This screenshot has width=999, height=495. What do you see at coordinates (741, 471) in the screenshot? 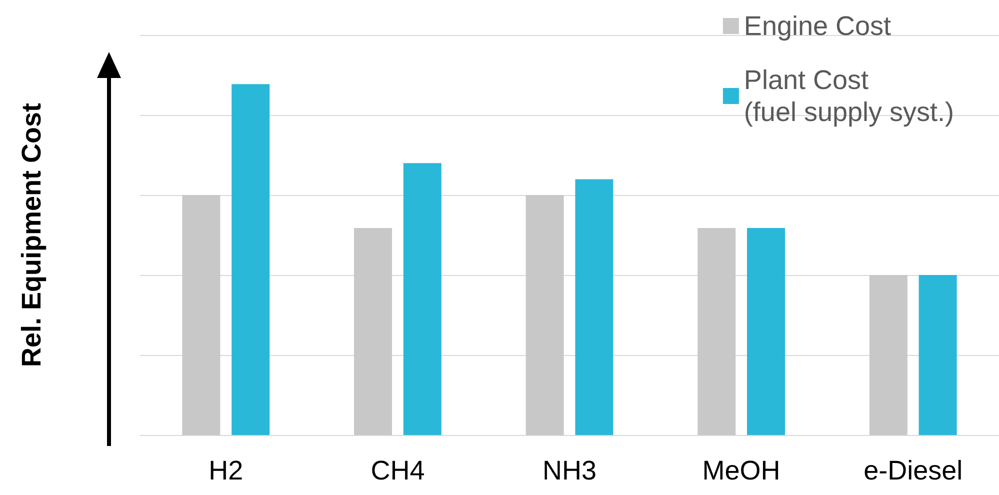
I see `x-tick-label: MeOH` at bounding box center [741, 471].